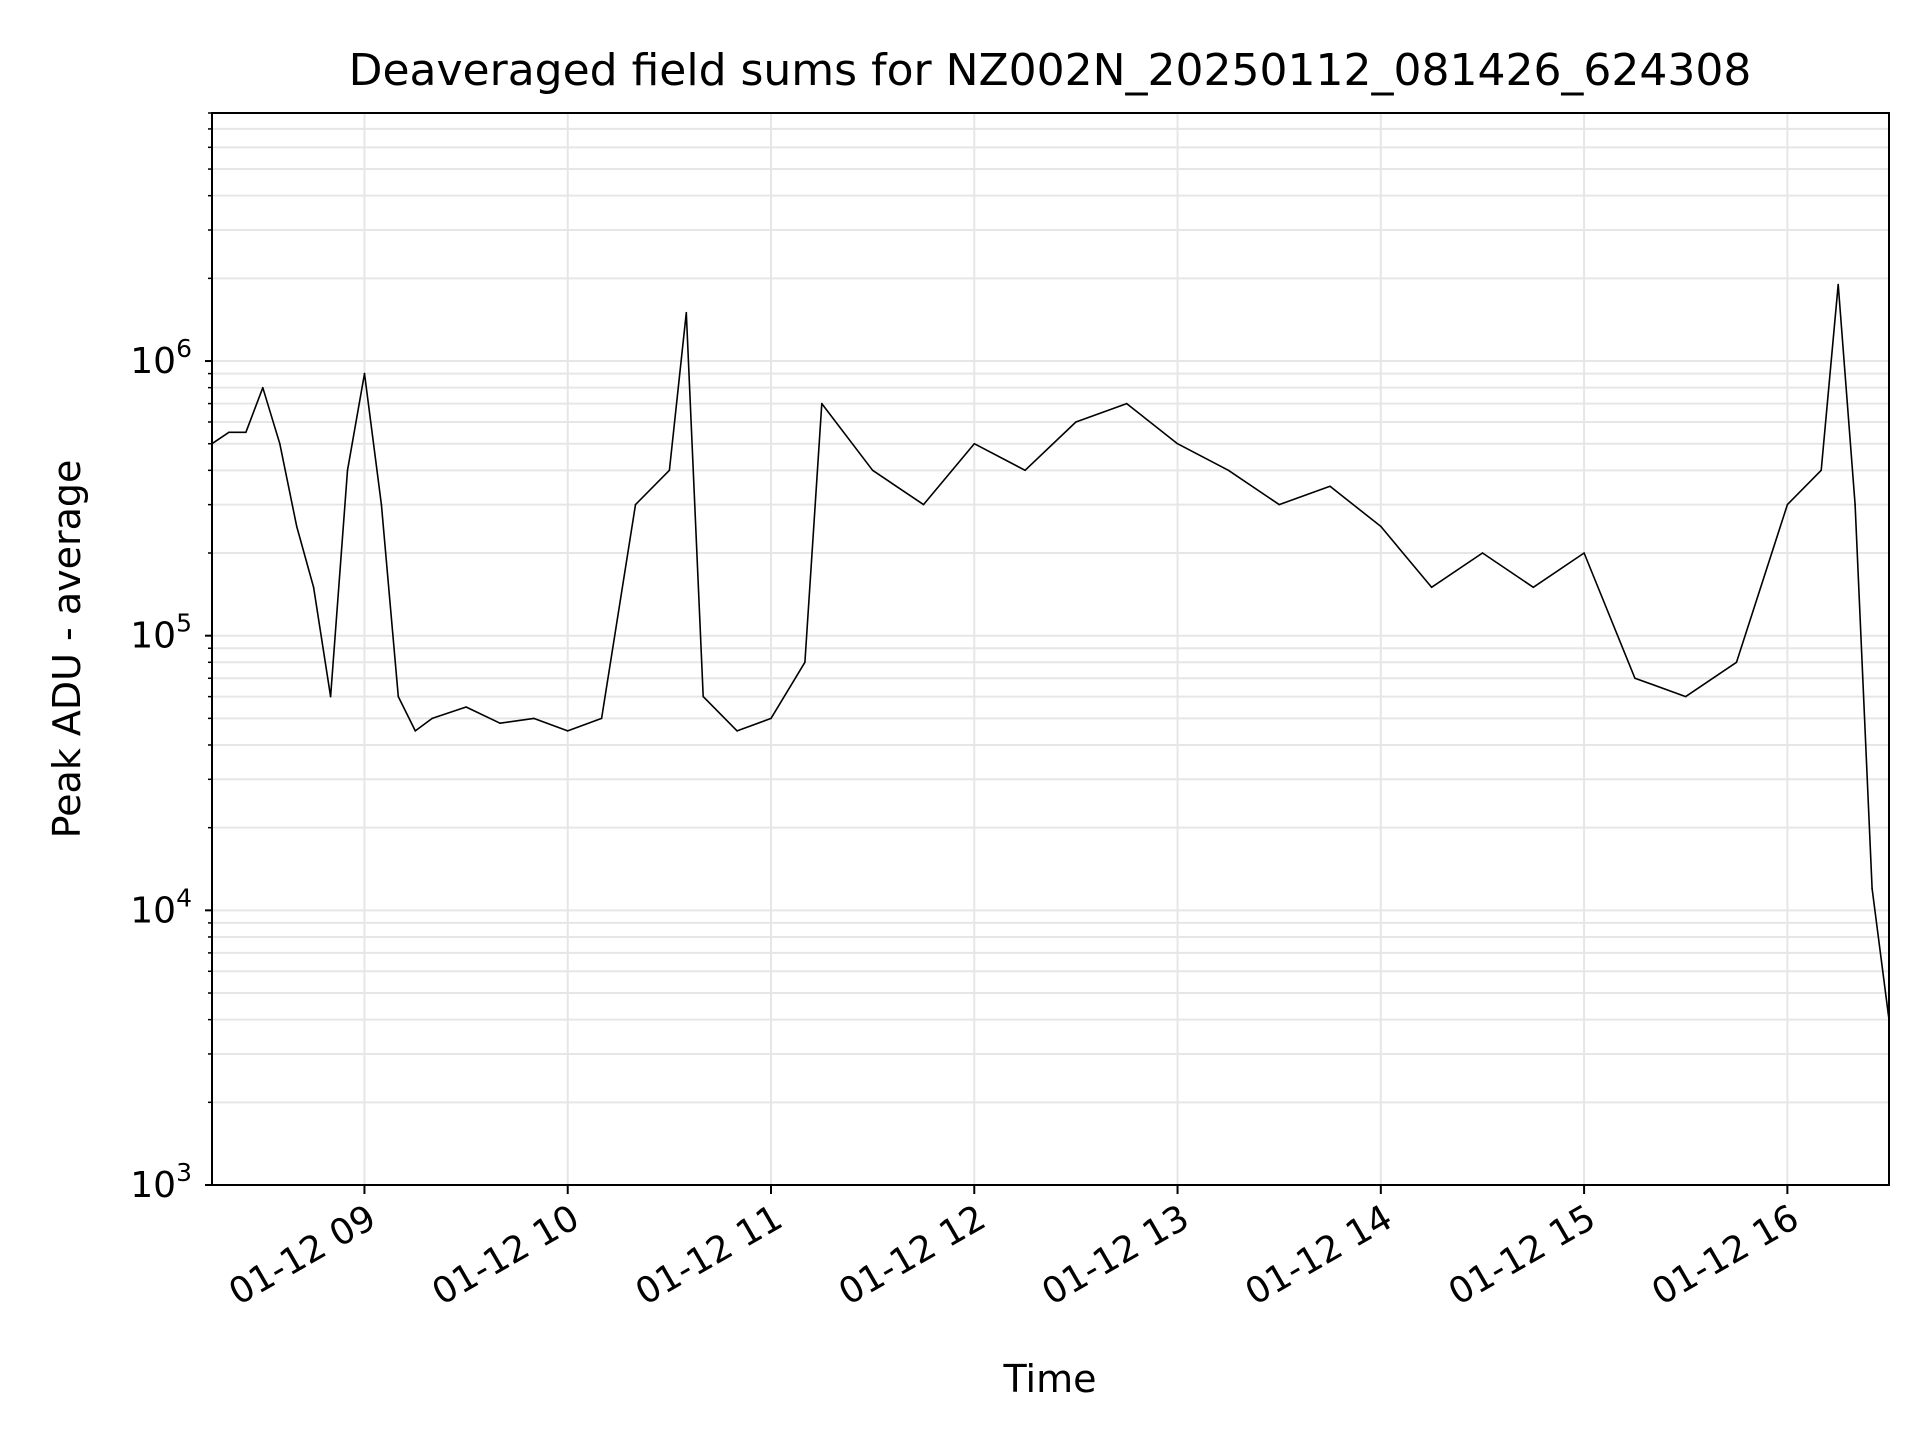  I want to click on y-tick-label: 10⁴, so click(161, 907).